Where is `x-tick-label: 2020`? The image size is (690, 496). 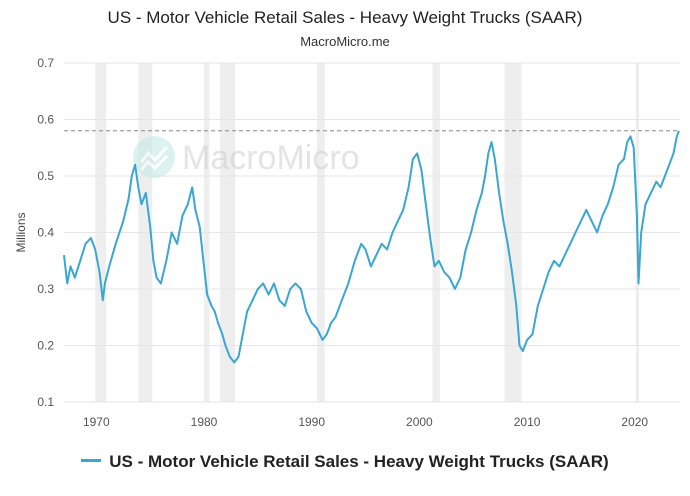 x-tick-label: 2020 is located at coordinates (634, 422).